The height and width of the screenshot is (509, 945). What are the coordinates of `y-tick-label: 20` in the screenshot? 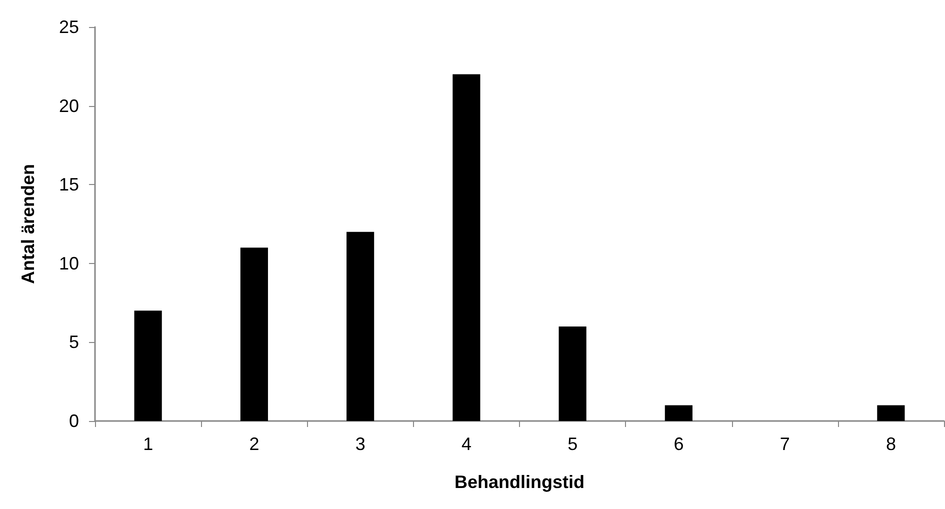 It's located at (68, 106).